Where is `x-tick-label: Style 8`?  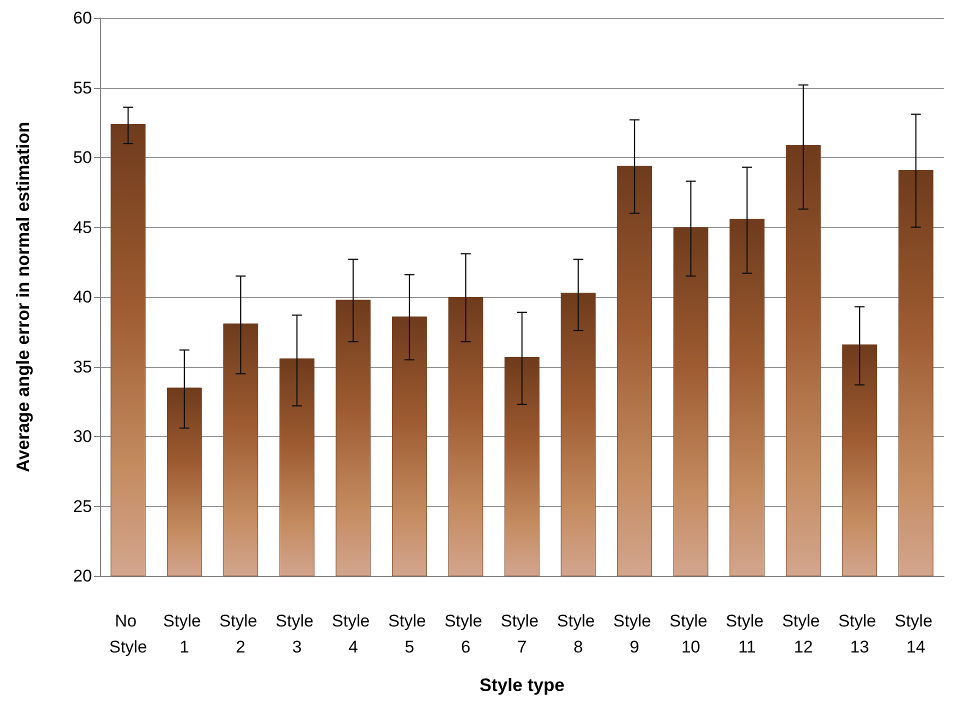 x-tick-label: Style 8 is located at coordinates (578, 634).